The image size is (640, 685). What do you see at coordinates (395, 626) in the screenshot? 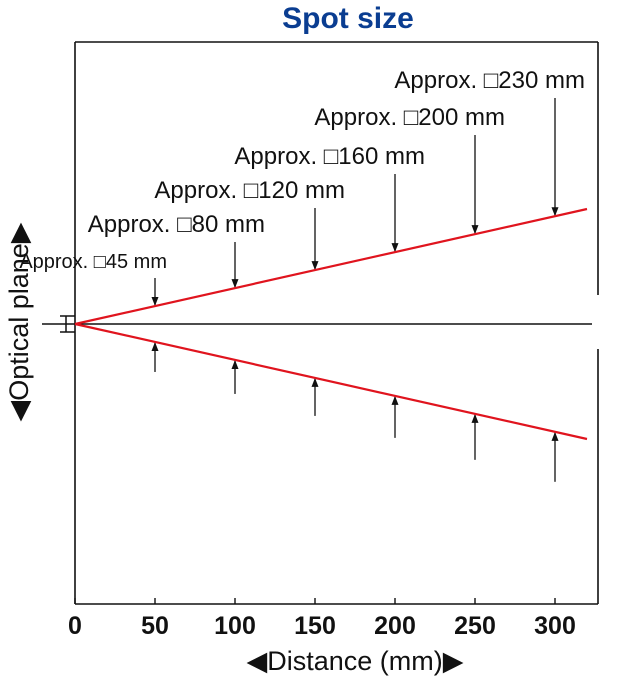
I see `x-tick-label: 200` at bounding box center [395, 626].